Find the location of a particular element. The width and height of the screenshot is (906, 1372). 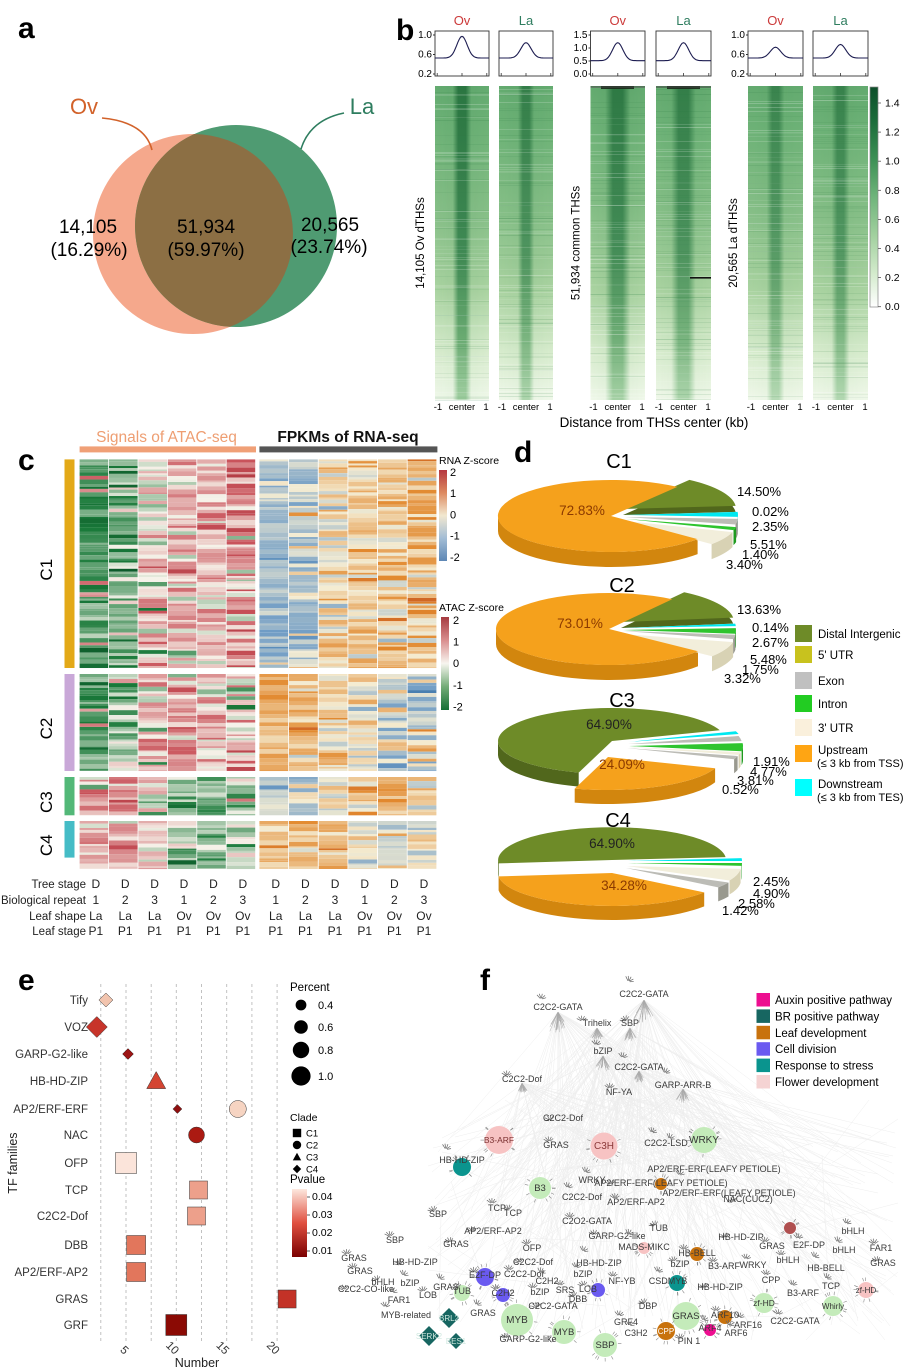

svg-text: 3.40% is located at coordinates (744, 564).